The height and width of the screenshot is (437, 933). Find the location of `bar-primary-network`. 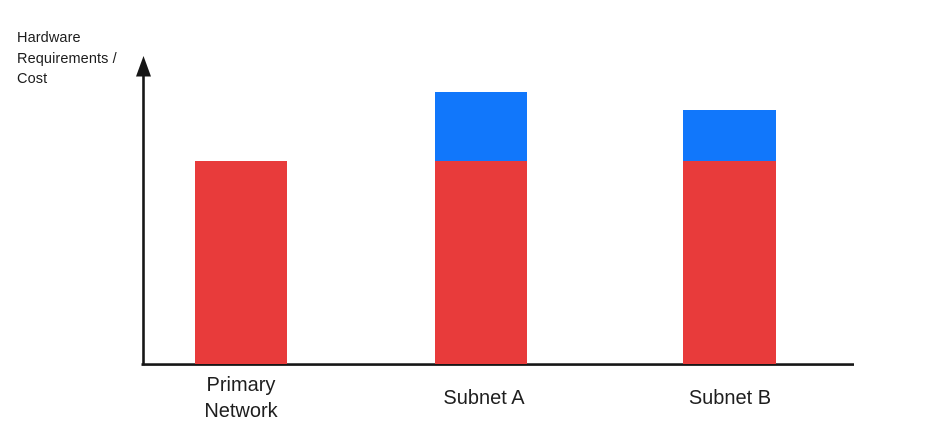

bar-primary-network is located at coordinates (241, 262).